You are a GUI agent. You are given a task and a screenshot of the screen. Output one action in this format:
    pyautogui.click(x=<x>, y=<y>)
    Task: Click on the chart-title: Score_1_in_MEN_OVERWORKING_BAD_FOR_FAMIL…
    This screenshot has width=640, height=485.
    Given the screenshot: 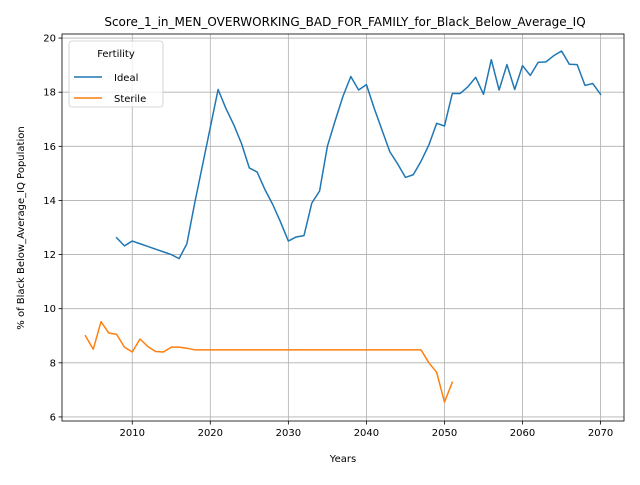 What is the action you would take?
    pyautogui.click(x=344, y=22)
    